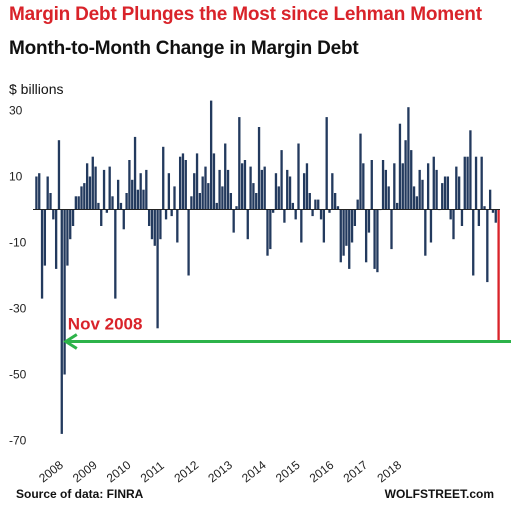 The image size is (511, 515). I want to click on y-tick-label: -30, so click(18, 309).